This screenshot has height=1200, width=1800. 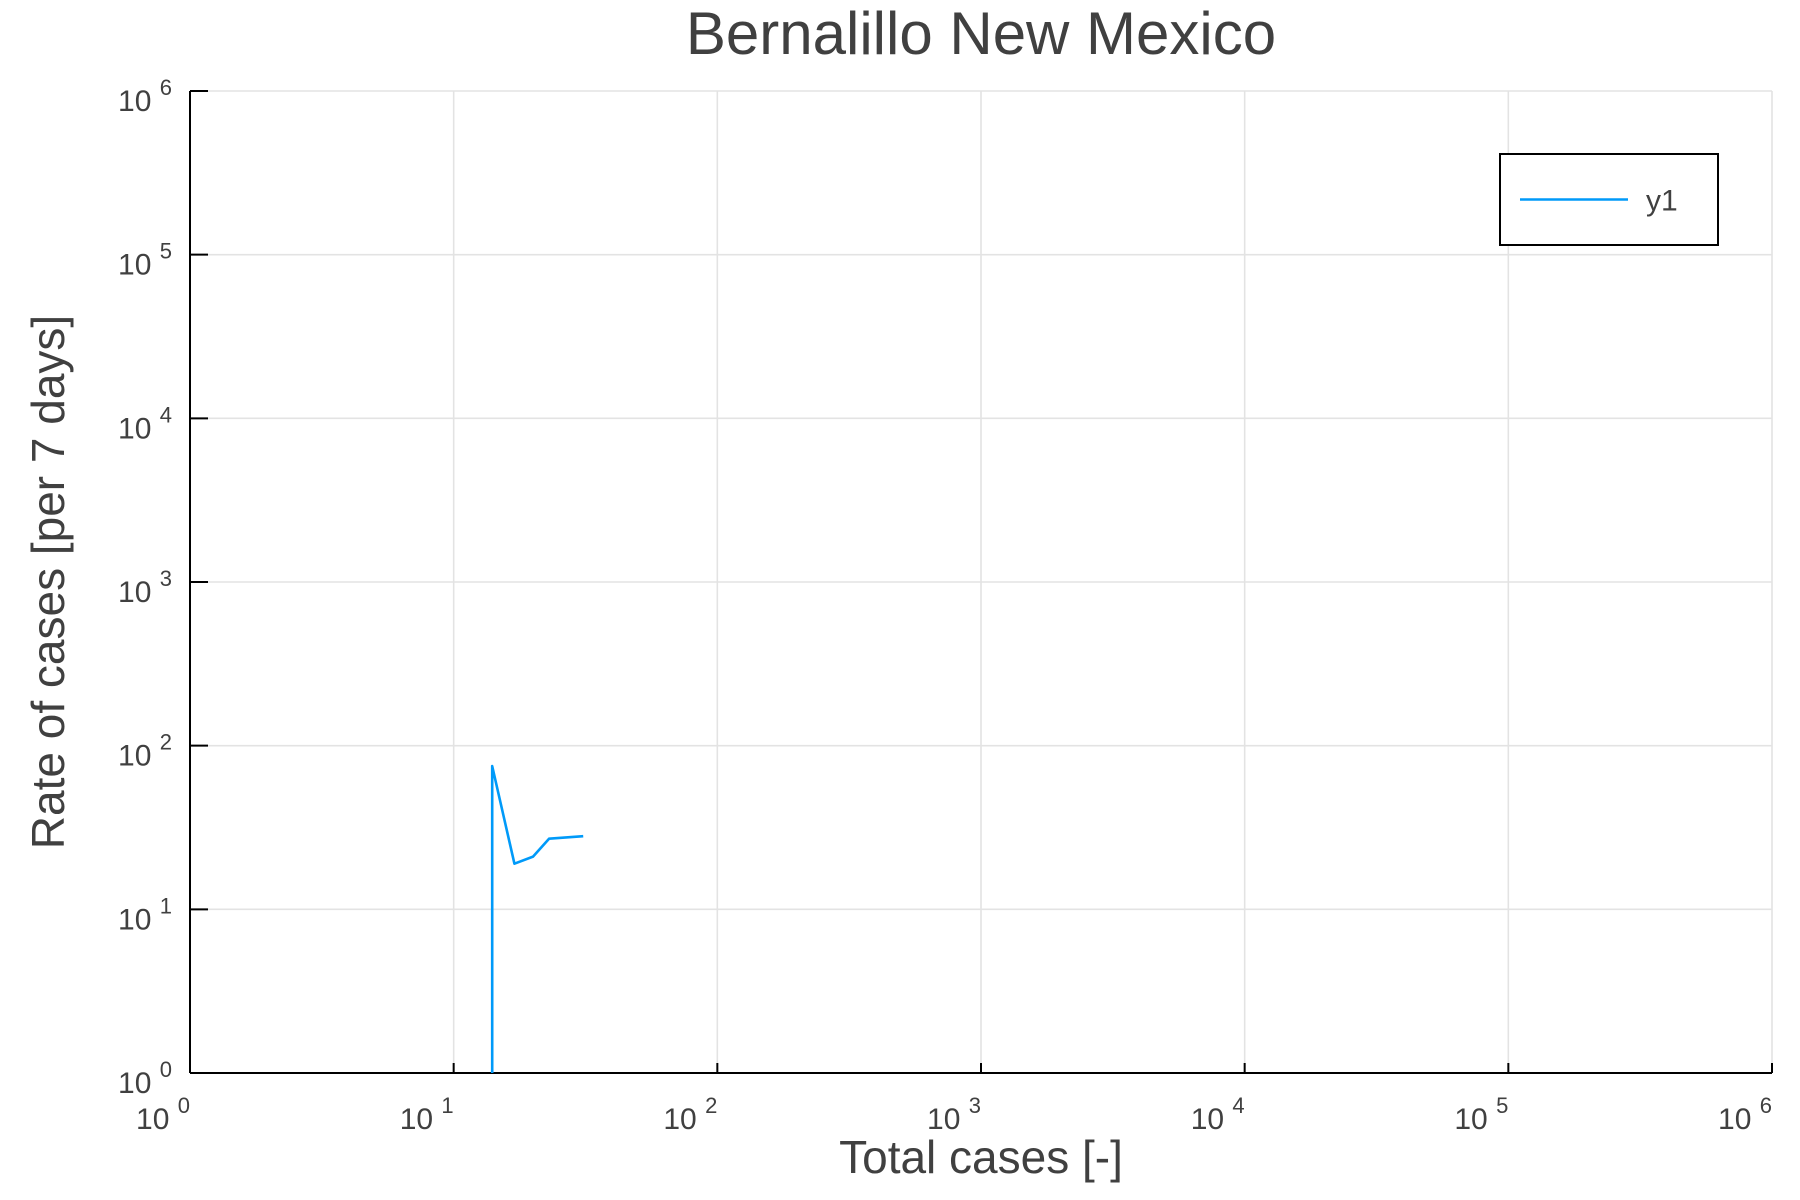 I want to click on x-tick-label-4: 10 4, so click(x=1218, y=1114).